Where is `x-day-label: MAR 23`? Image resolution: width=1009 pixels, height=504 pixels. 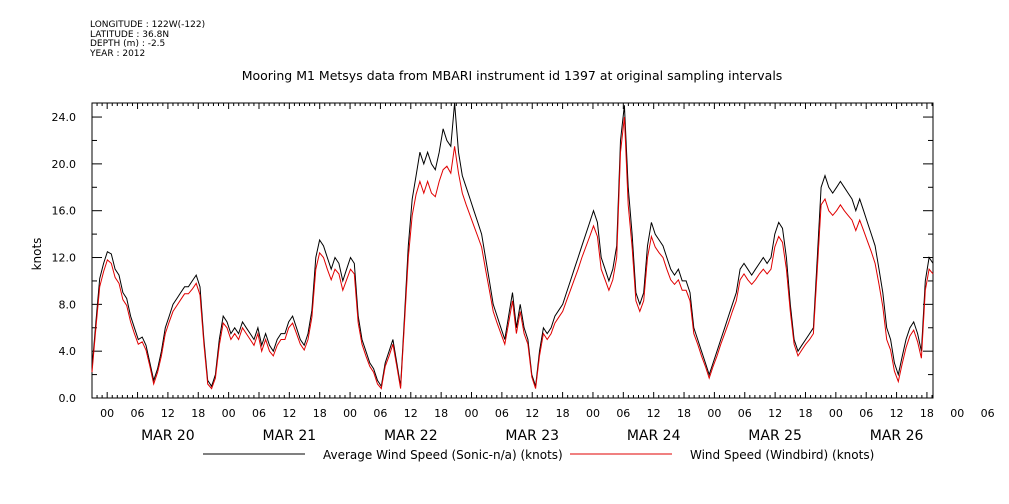
x-day-label: MAR 23 is located at coordinates (532, 436).